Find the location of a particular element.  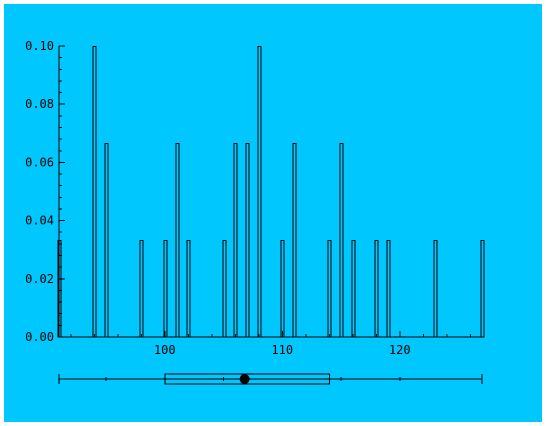

y-tick-labels: 0.00 0.02 0.04 0.06 0.08 0.10 is located at coordinates (39, 191).